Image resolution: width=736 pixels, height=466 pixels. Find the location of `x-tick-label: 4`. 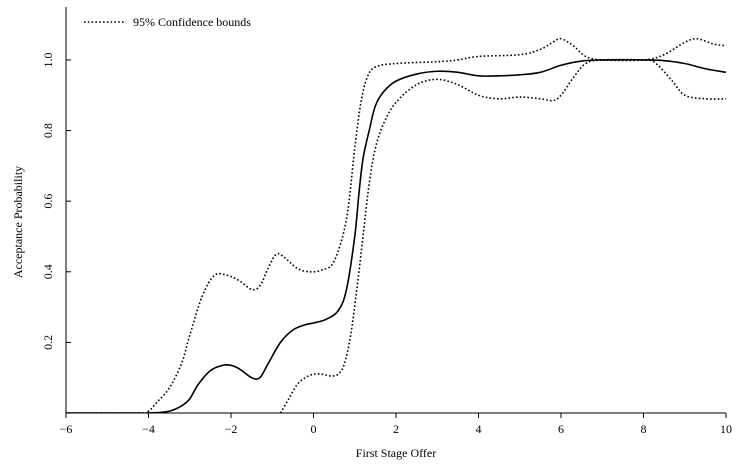

x-tick-label: 4 is located at coordinates (479, 429).